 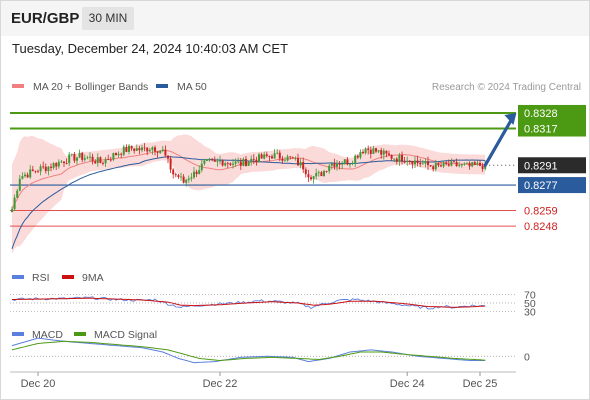 I want to click on rsi-level-label: 50, so click(x=530, y=304).